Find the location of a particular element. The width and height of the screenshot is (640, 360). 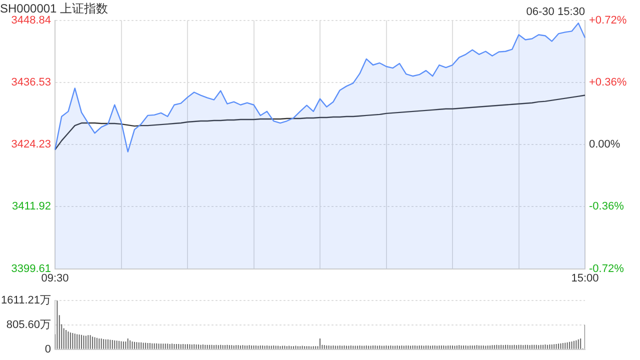

y-tick-label: 0 is located at coordinates (47, 349).